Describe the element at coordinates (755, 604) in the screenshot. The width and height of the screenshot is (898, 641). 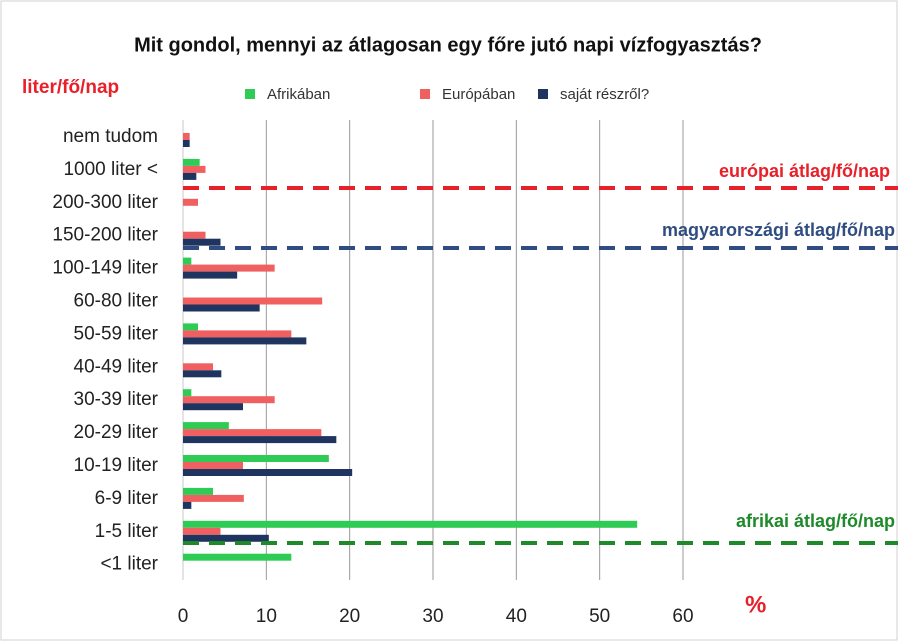
I see `x-axis-label: %` at that location.